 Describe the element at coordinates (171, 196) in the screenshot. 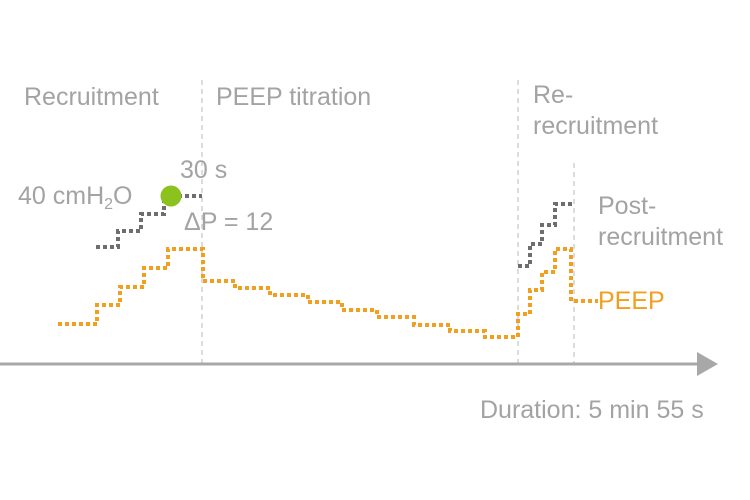

I see `peak-pressure-marker` at that location.